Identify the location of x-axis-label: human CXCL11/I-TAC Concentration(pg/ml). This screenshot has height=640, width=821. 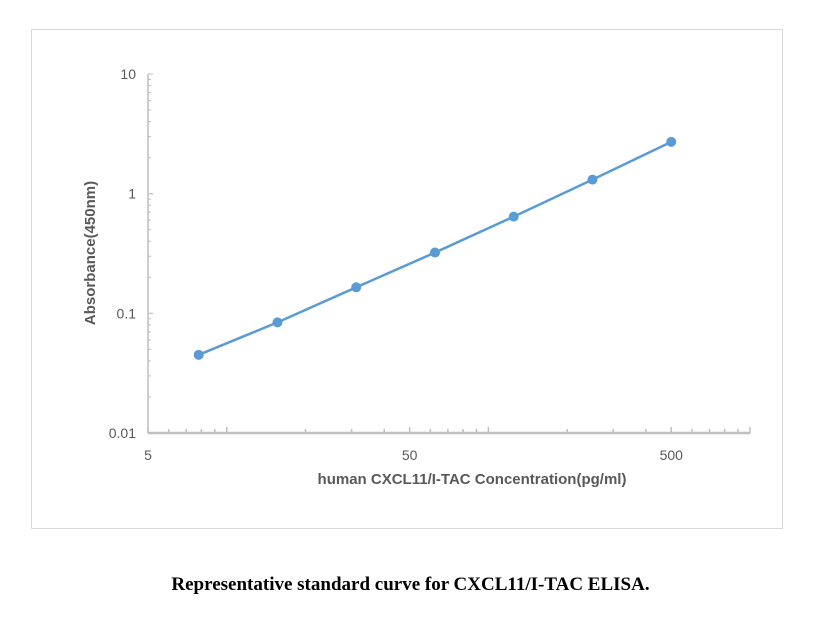
(472, 479).